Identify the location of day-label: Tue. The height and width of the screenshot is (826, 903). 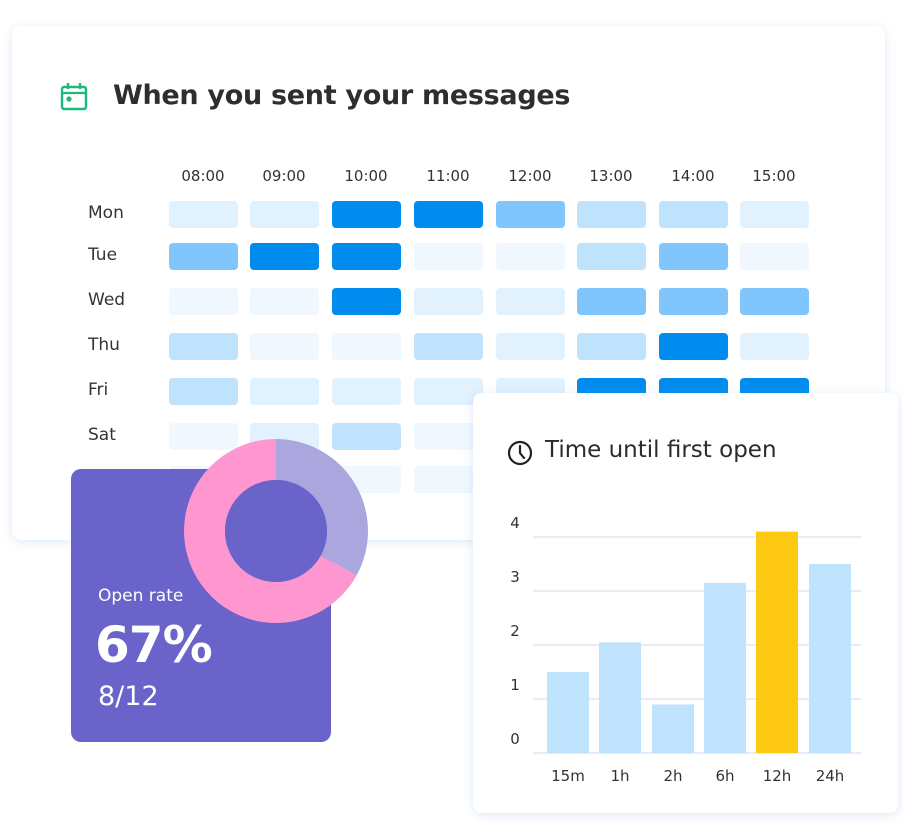
(103, 255).